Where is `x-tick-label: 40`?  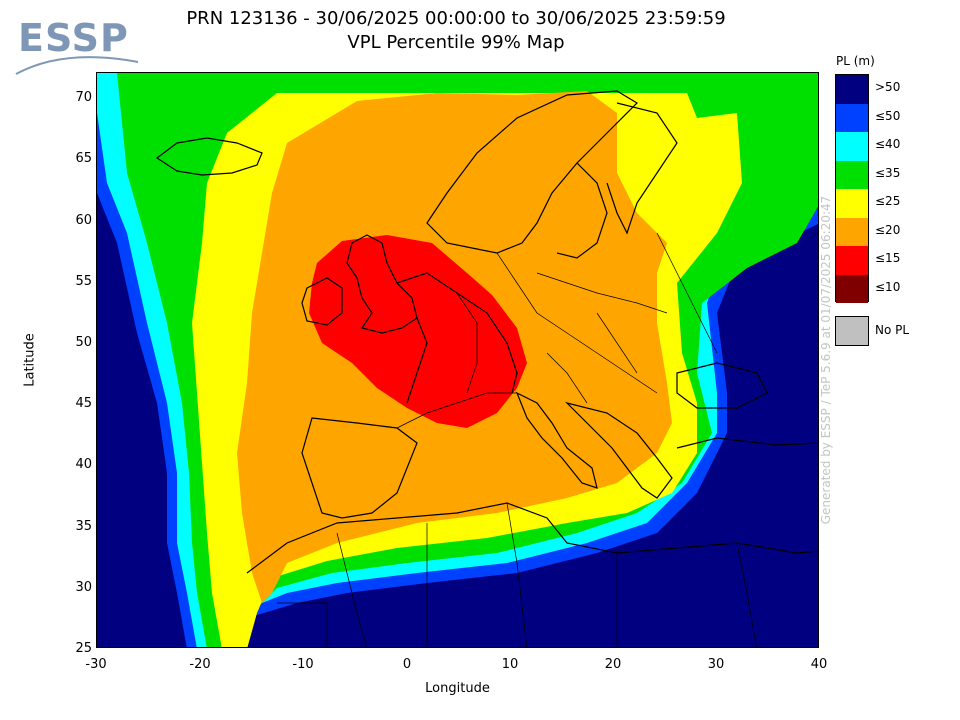 x-tick-label: 40 is located at coordinates (819, 664).